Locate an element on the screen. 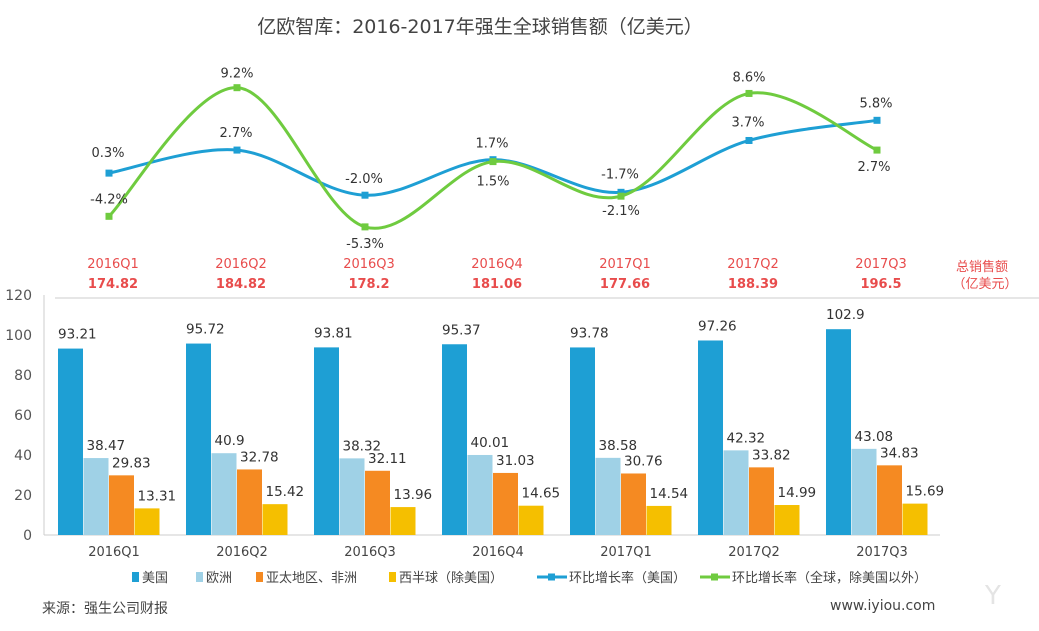 The image size is (1039, 631). line-data-label: -4.2% is located at coordinates (109, 199).